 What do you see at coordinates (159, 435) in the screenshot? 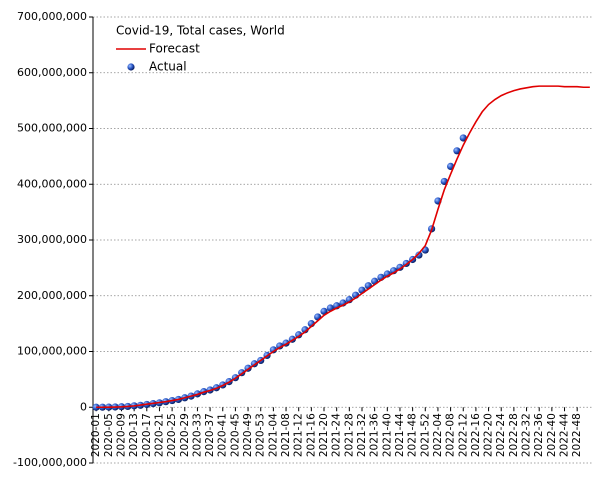
I see `x-tick-label: 2020-21` at bounding box center [159, 435].